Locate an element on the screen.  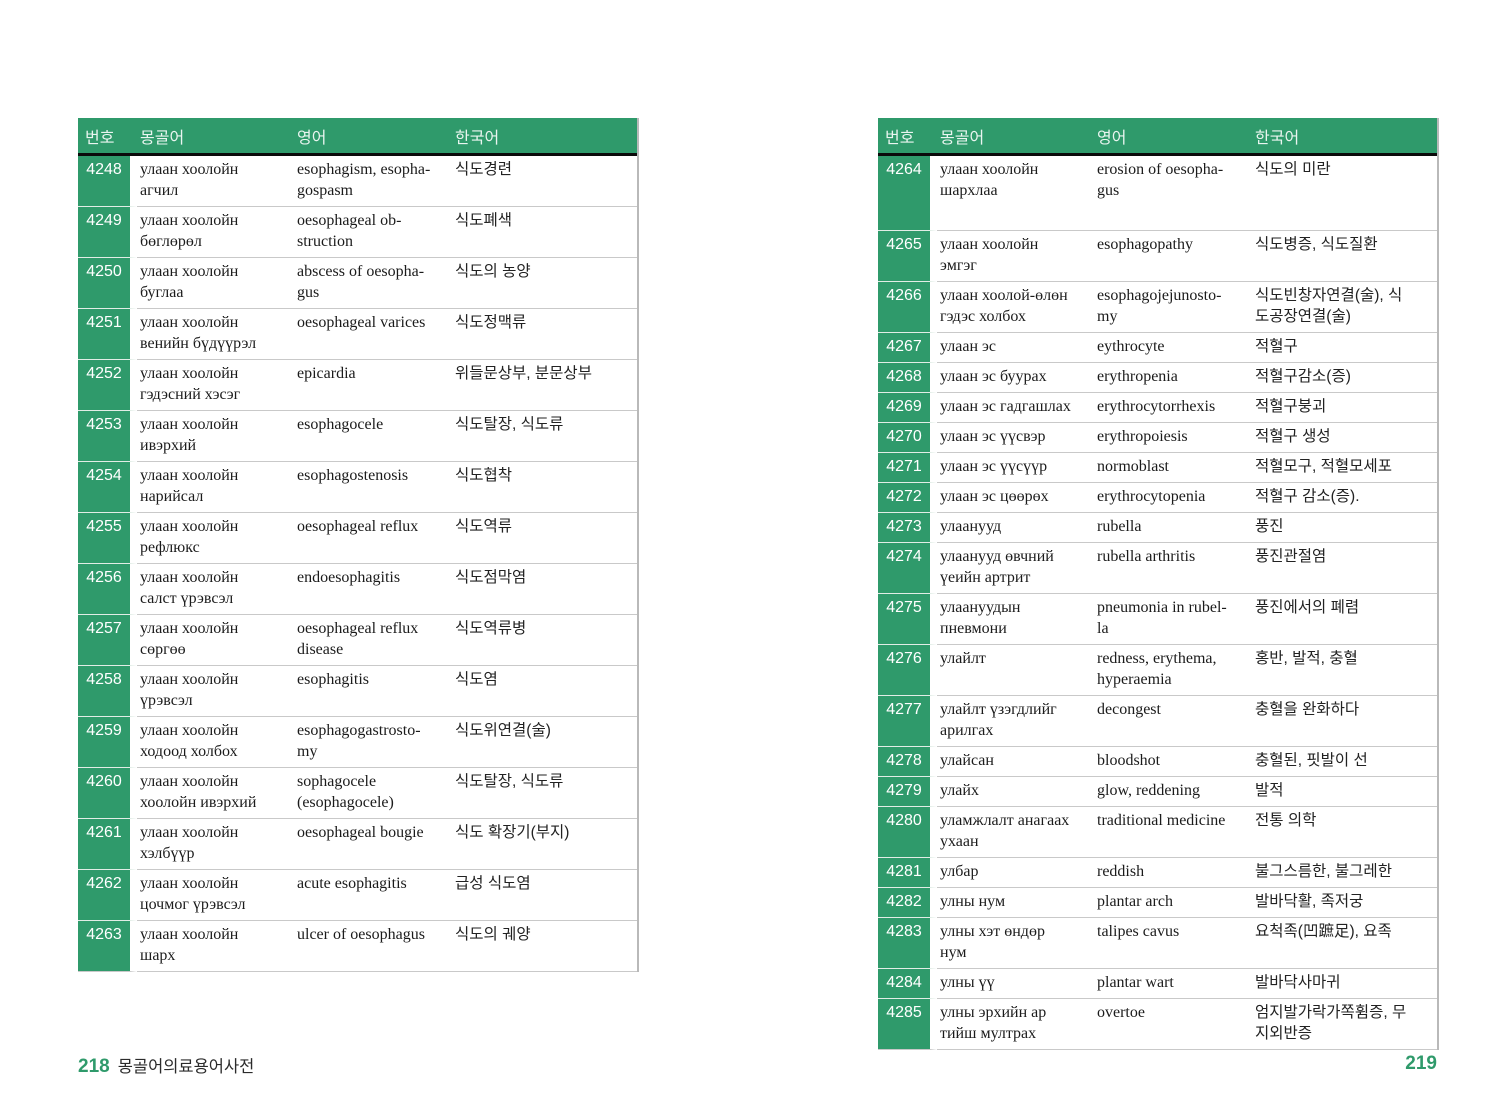
english-cell: esophagism, esopha- gospasm is located at coordinates (364, 180).